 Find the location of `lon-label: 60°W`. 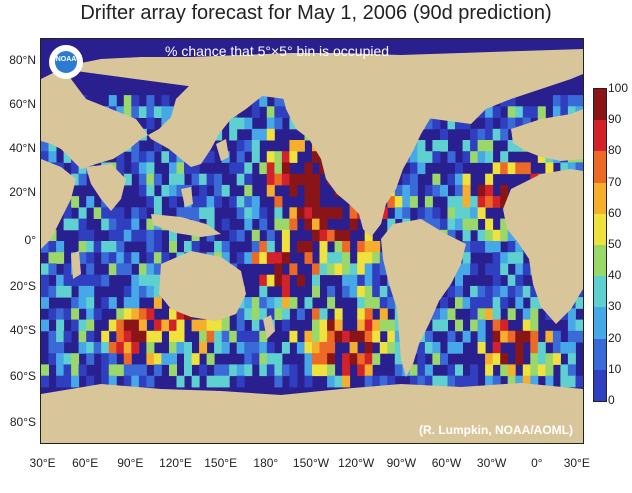

lon-label: 60°W is located at coordinates (446, 463).